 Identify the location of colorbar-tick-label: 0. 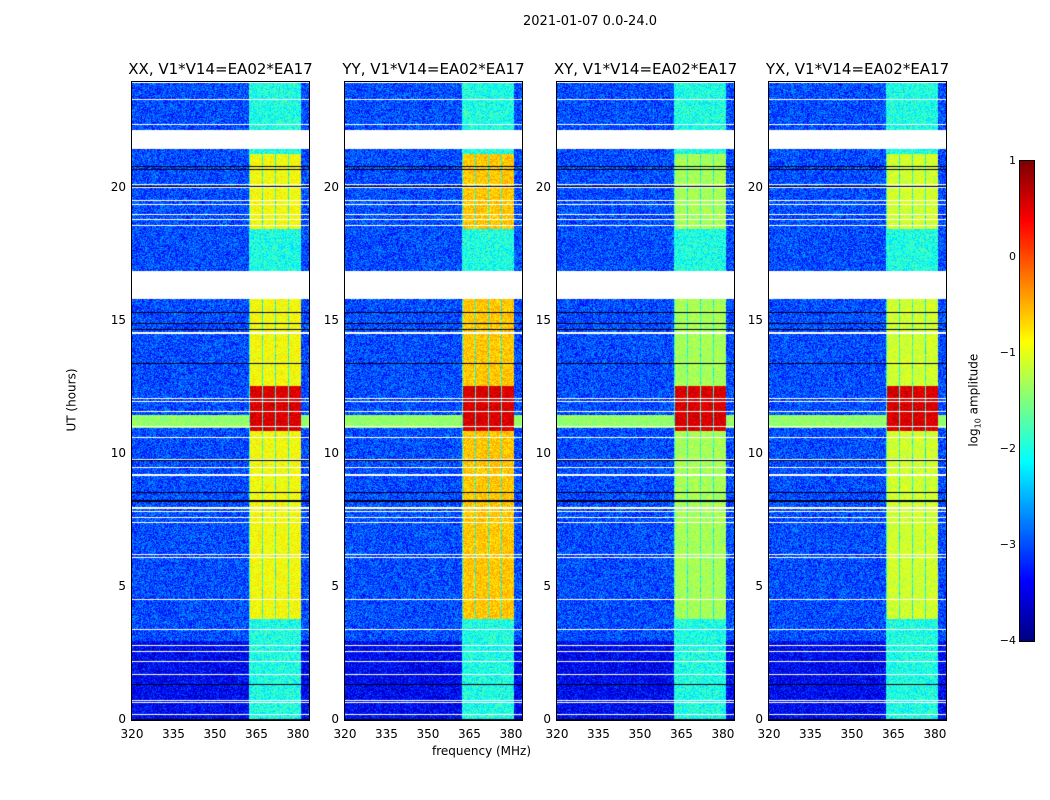
(1012, 256).